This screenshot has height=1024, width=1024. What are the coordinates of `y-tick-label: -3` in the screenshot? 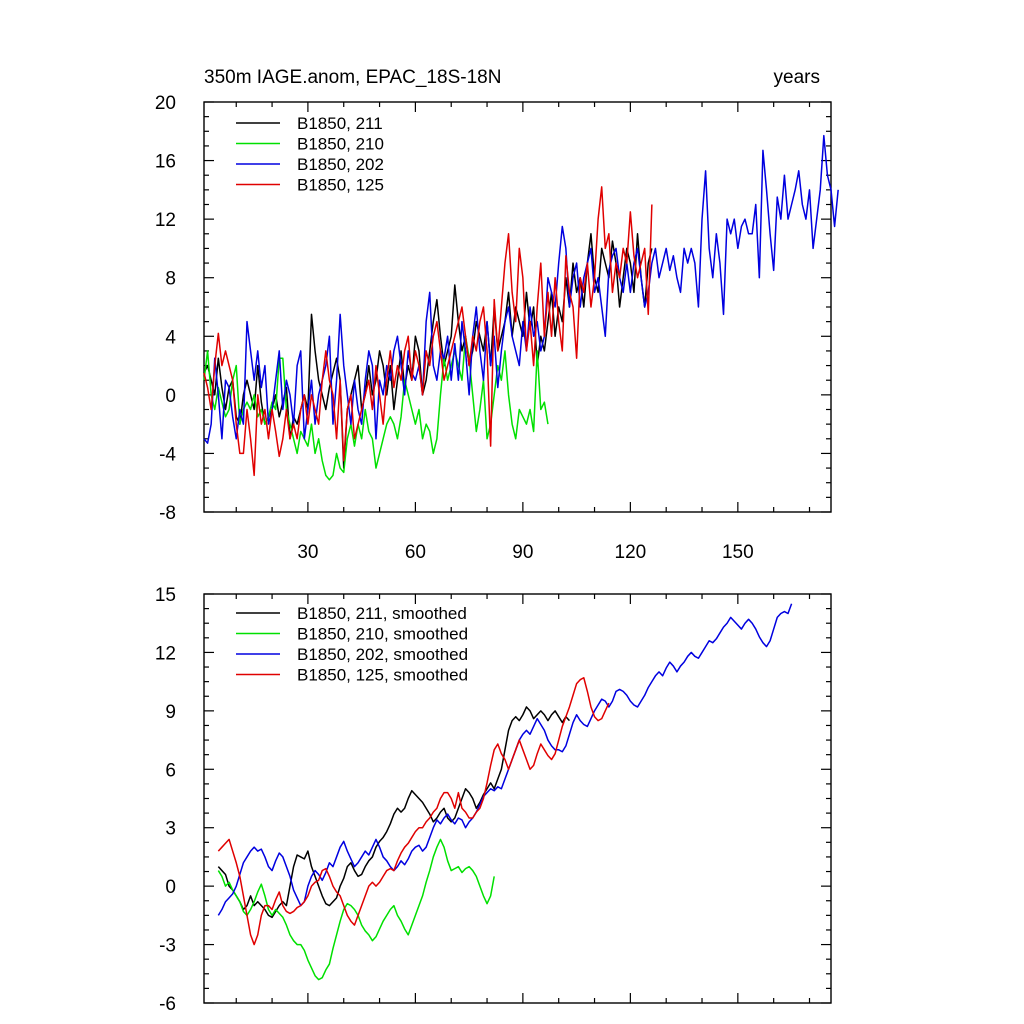 It's located at (167, 946).